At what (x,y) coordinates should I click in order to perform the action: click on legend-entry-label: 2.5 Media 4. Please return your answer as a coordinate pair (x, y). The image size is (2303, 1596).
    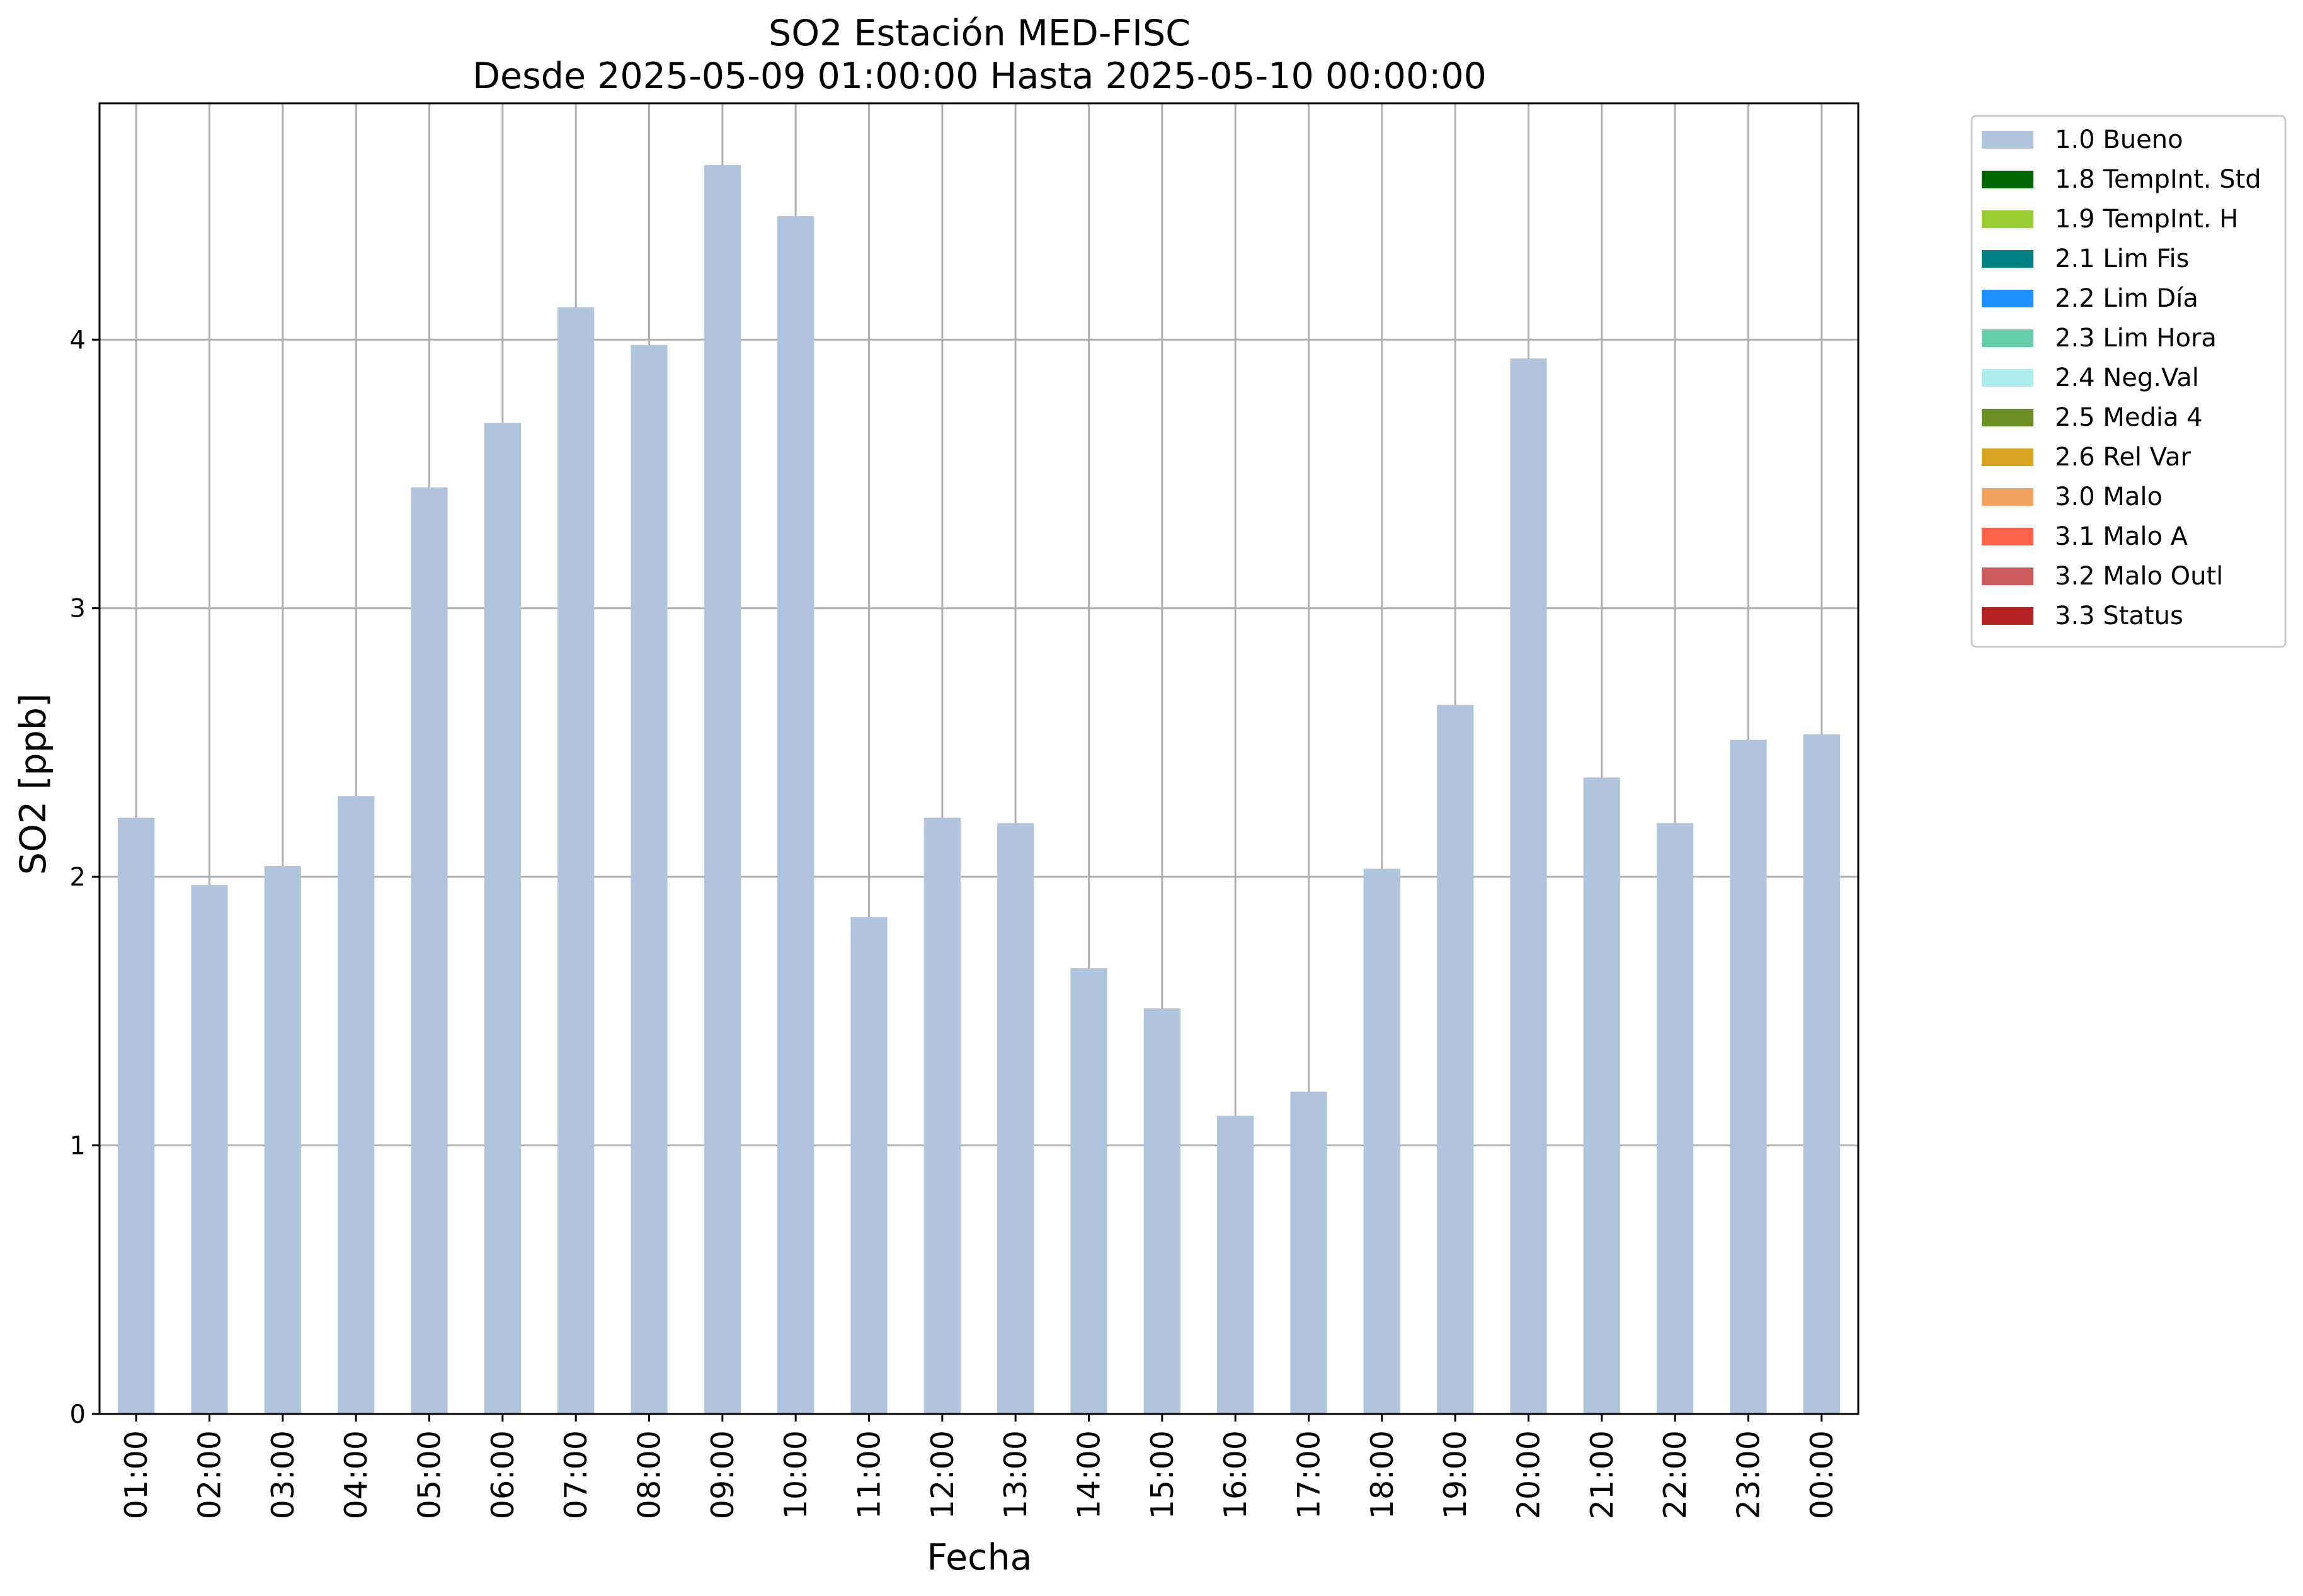
    Looking at the image, I should click on (2129, 417).